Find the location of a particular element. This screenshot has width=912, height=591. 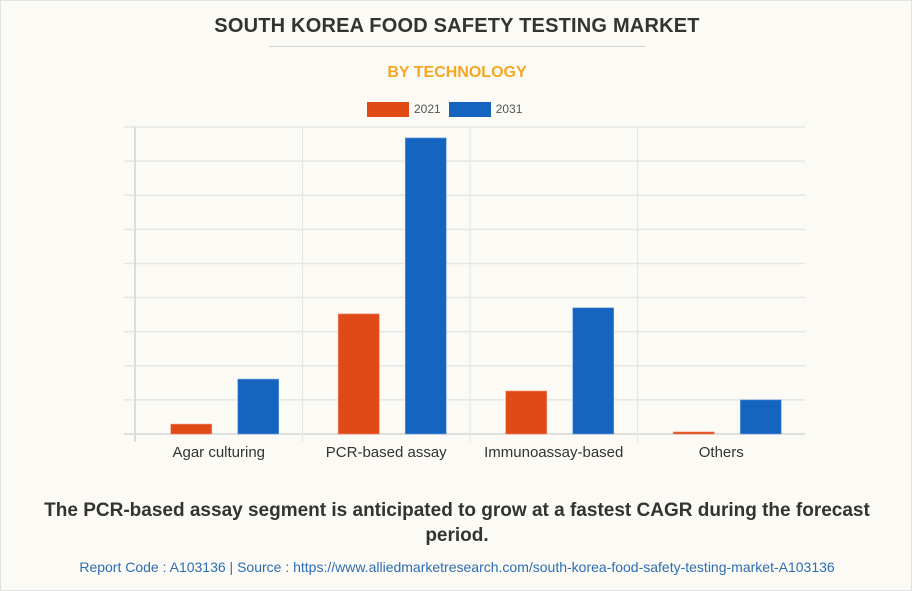

bar-2031-pcr-based-assay is located at coordinates (425, 286).